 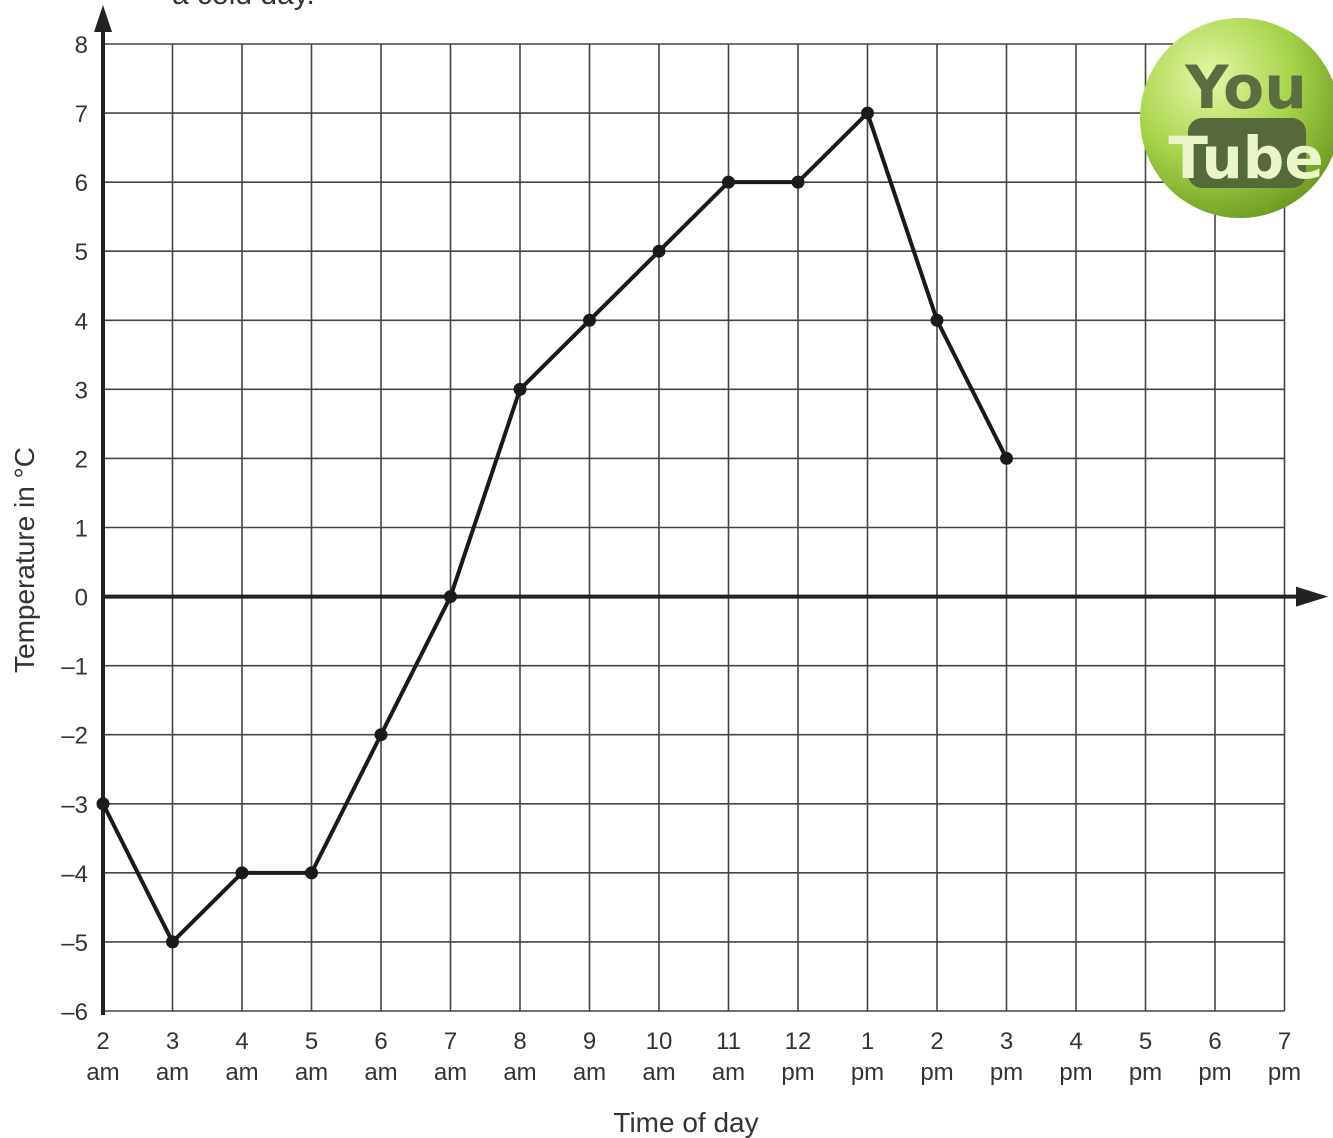 I want to click on y-tick-labels: 8 7 6 5 4 3 2 1 0 –1 –2 –3 –4 –5 –6, so click(x=74, y=529).